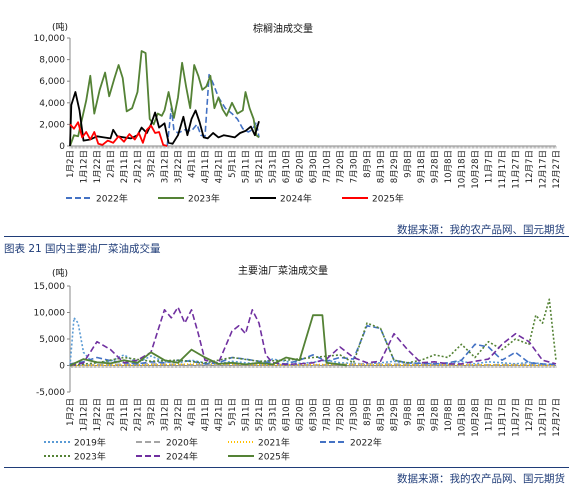 Image resolution: width=573 pixels, height=486 pixels. What do you see at coordinates (112, 164) in the screenshot?
I see `chart1-x-tick-label: 2月1日` at bounding box center [112, 164].